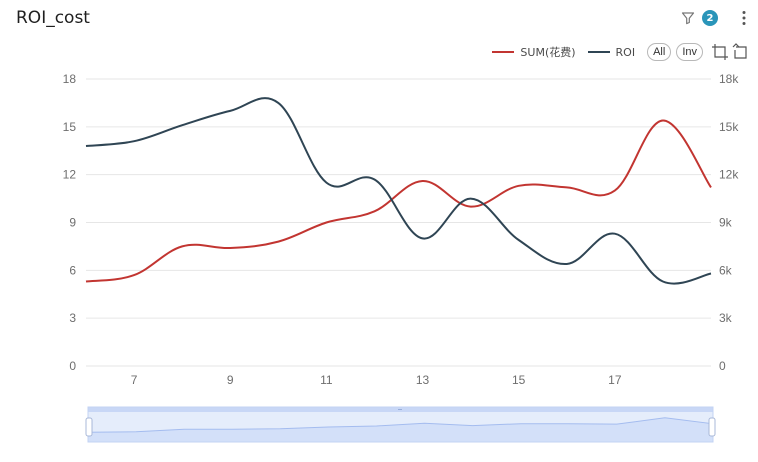 Image resolution: width=758 pixels, height=462 pixels. What do you see at coordinates (326, 380) in the screenshot?
I see `x-tick-label: 11` at bounding box center [326, 380].